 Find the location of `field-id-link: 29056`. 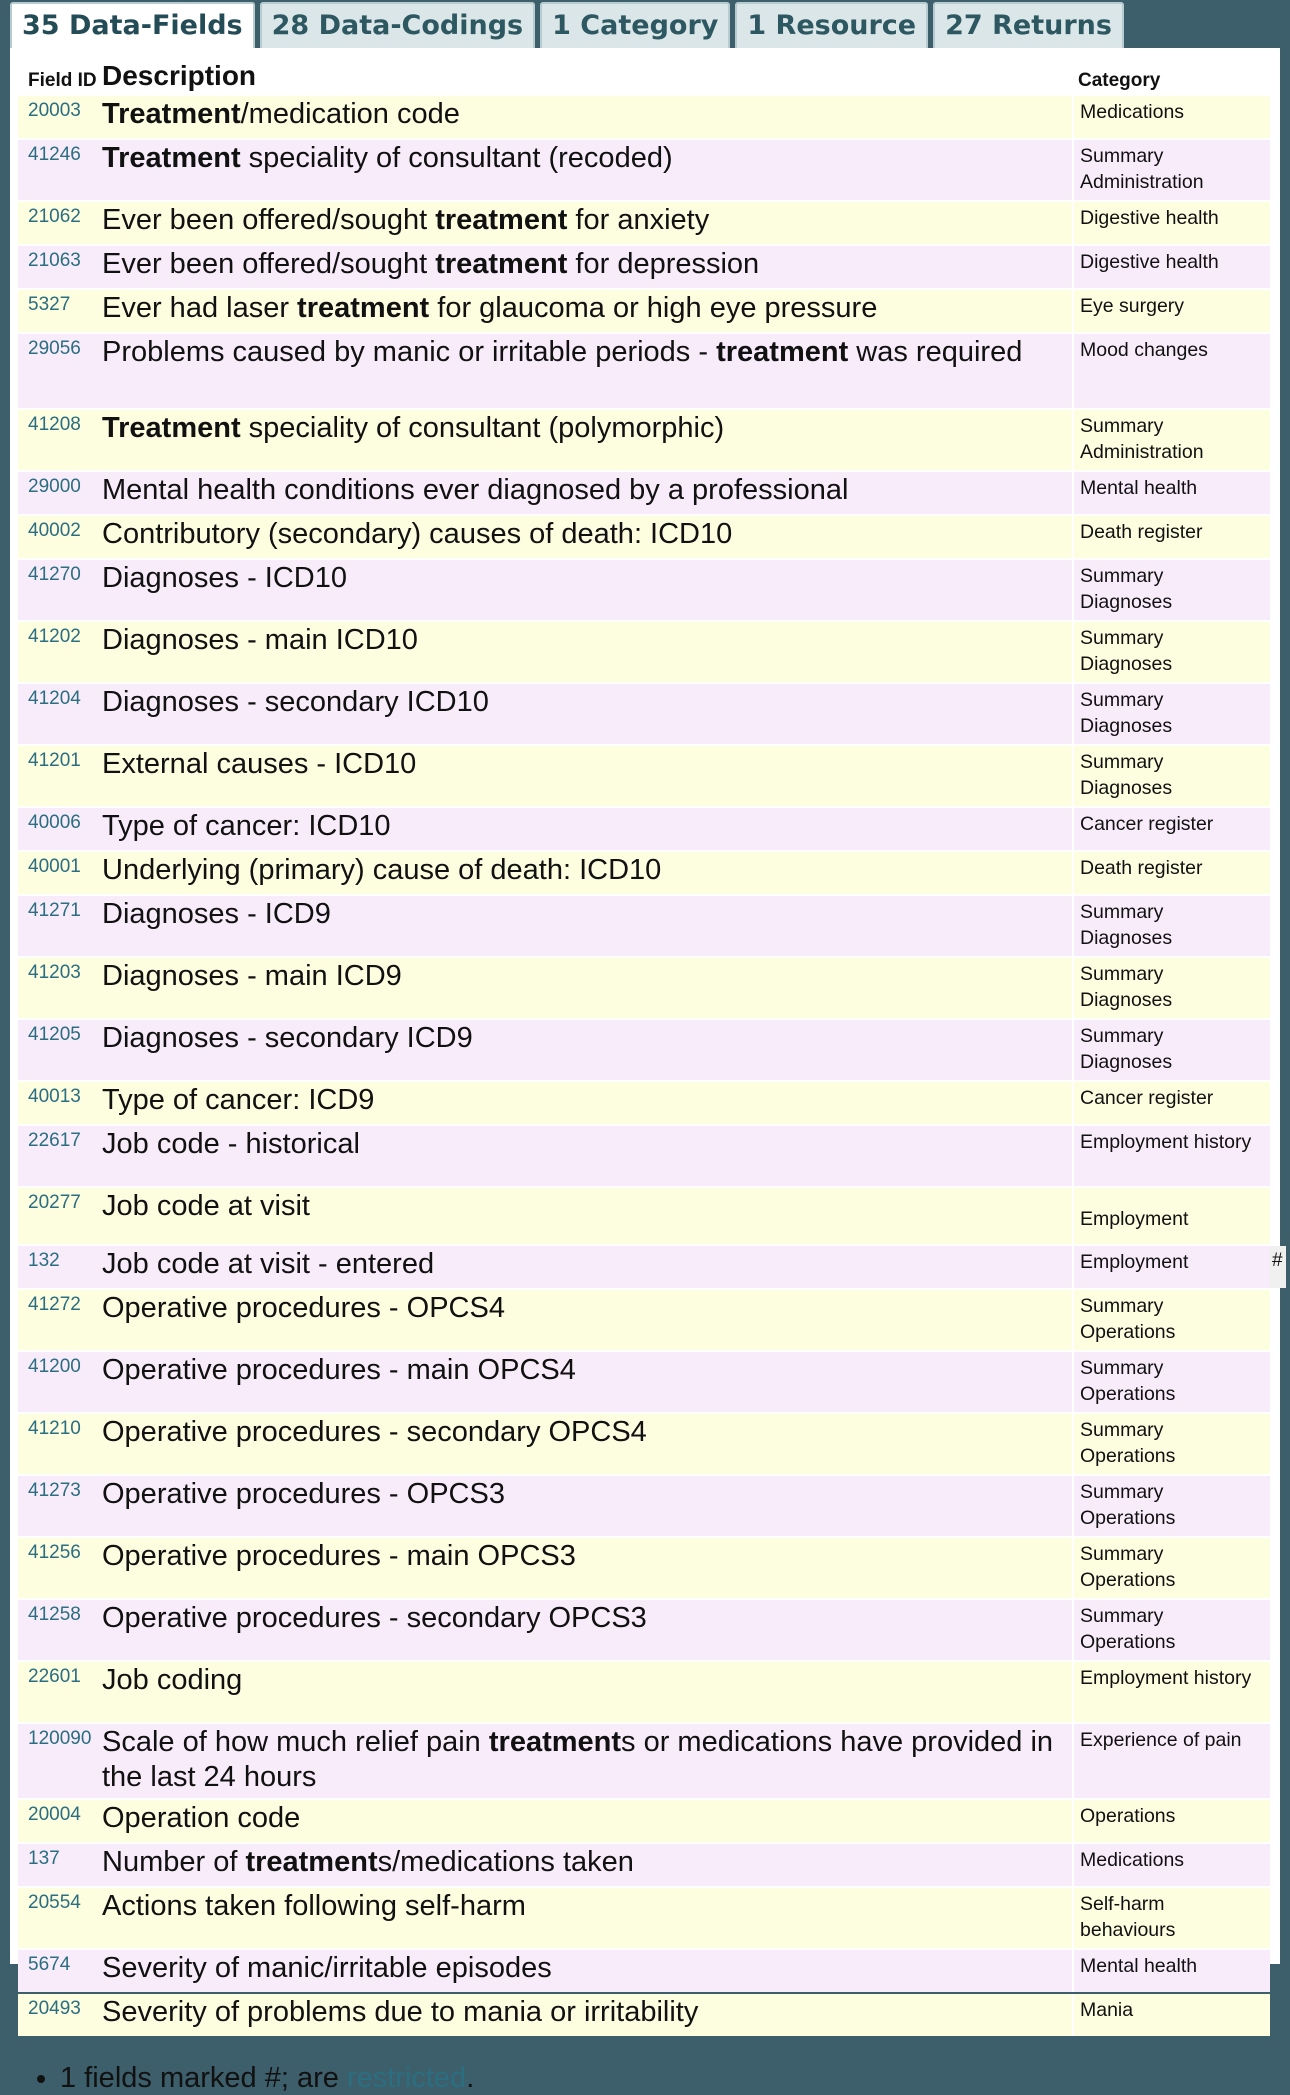

field-id-link: 29056 is located at coordinates (54, 348).